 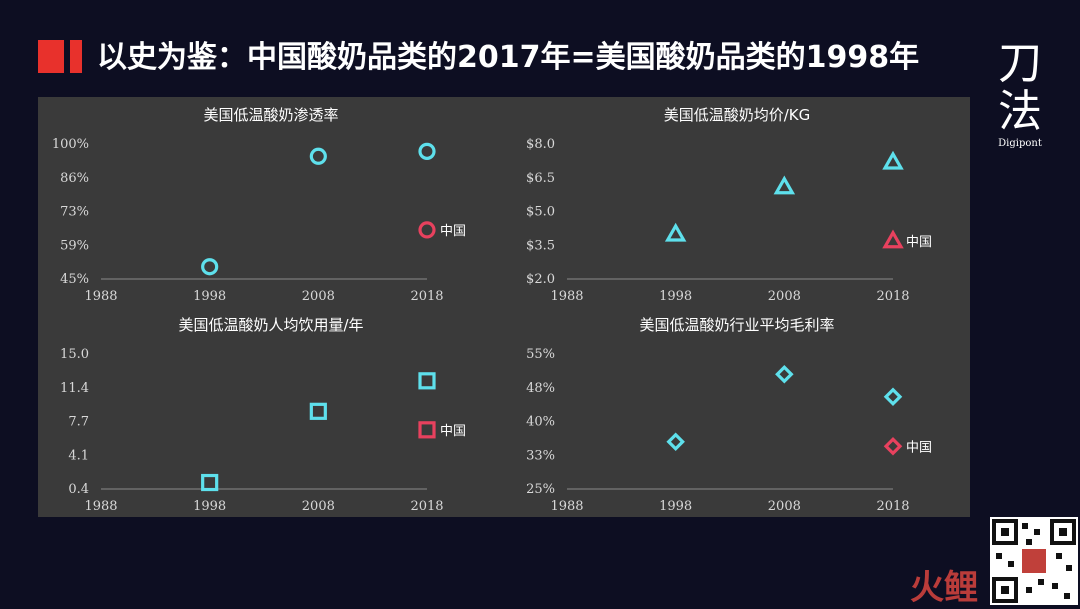 I want to click on qr-code, so click(x=1034, y=561).